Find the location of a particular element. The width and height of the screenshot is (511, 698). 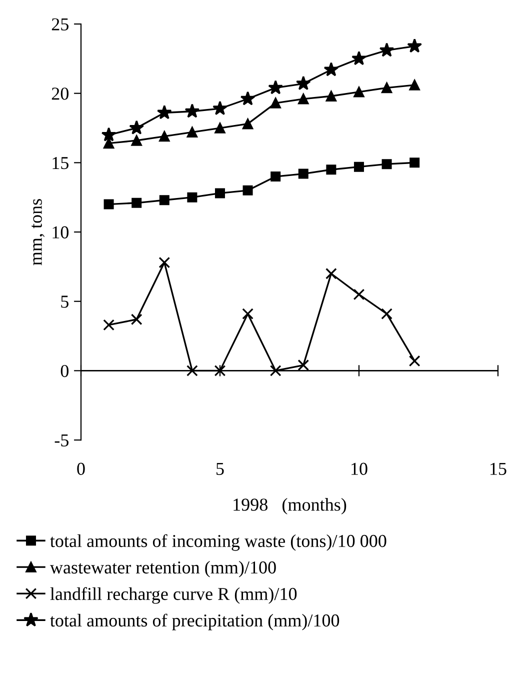

x-axis-title: 1998 (months) is located at coordinates (290, 506).